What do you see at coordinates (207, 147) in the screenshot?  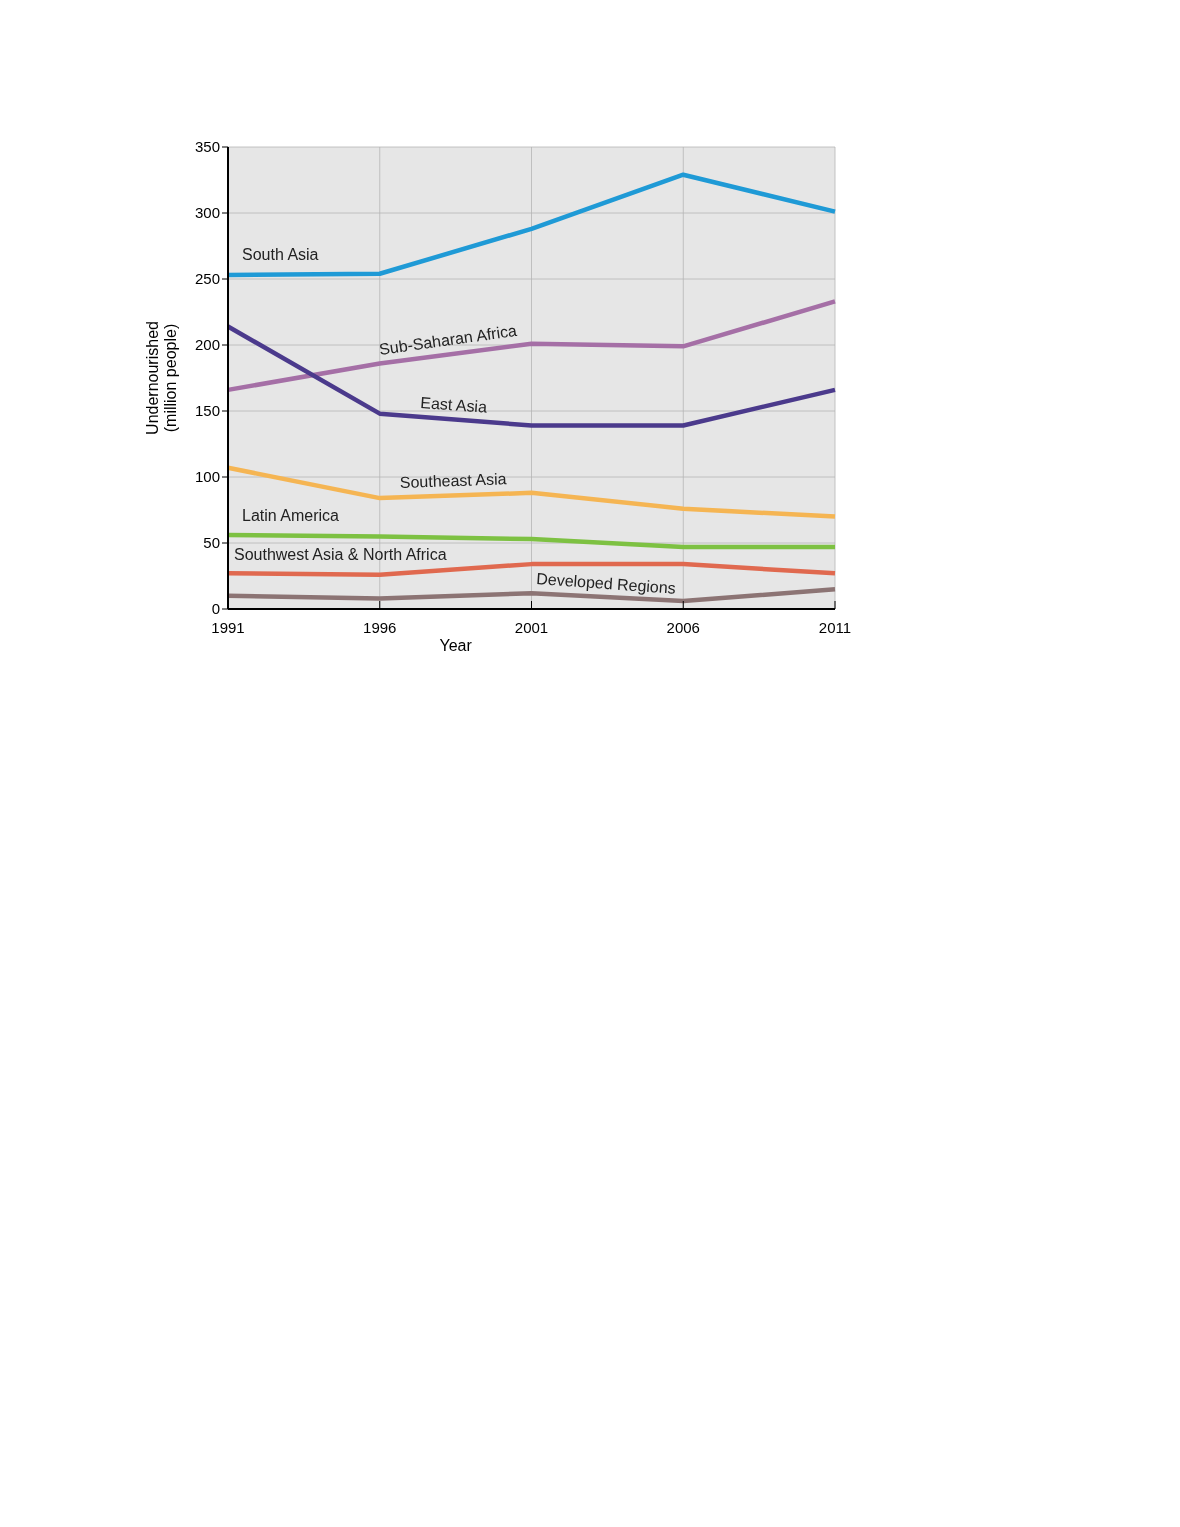 I see `y-tick-label: 350` at bounding box center [207, 147].